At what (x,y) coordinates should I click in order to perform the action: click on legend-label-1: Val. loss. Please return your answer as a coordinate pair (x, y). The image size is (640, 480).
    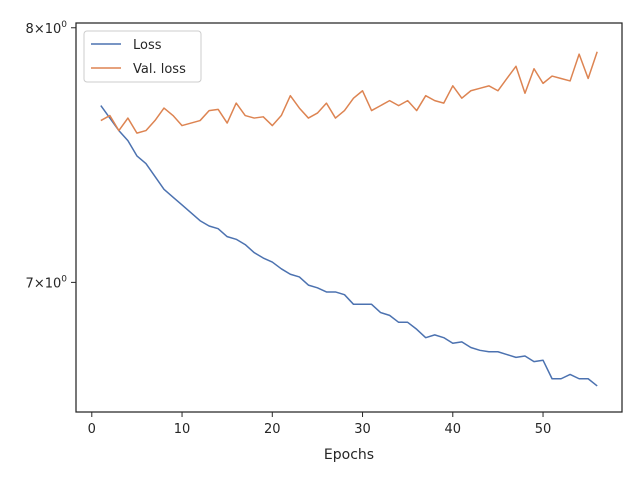
    Looking at the image, I should click on (159, 69).